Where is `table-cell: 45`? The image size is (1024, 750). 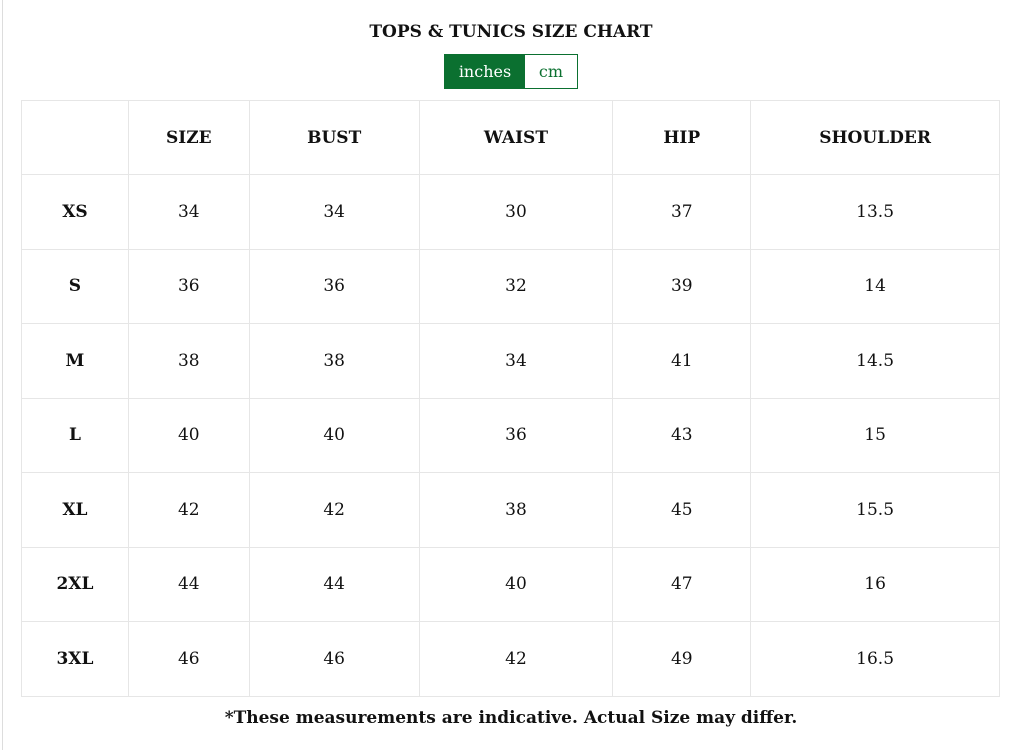
table-cell: 45 is located at coordinates (682, 510).